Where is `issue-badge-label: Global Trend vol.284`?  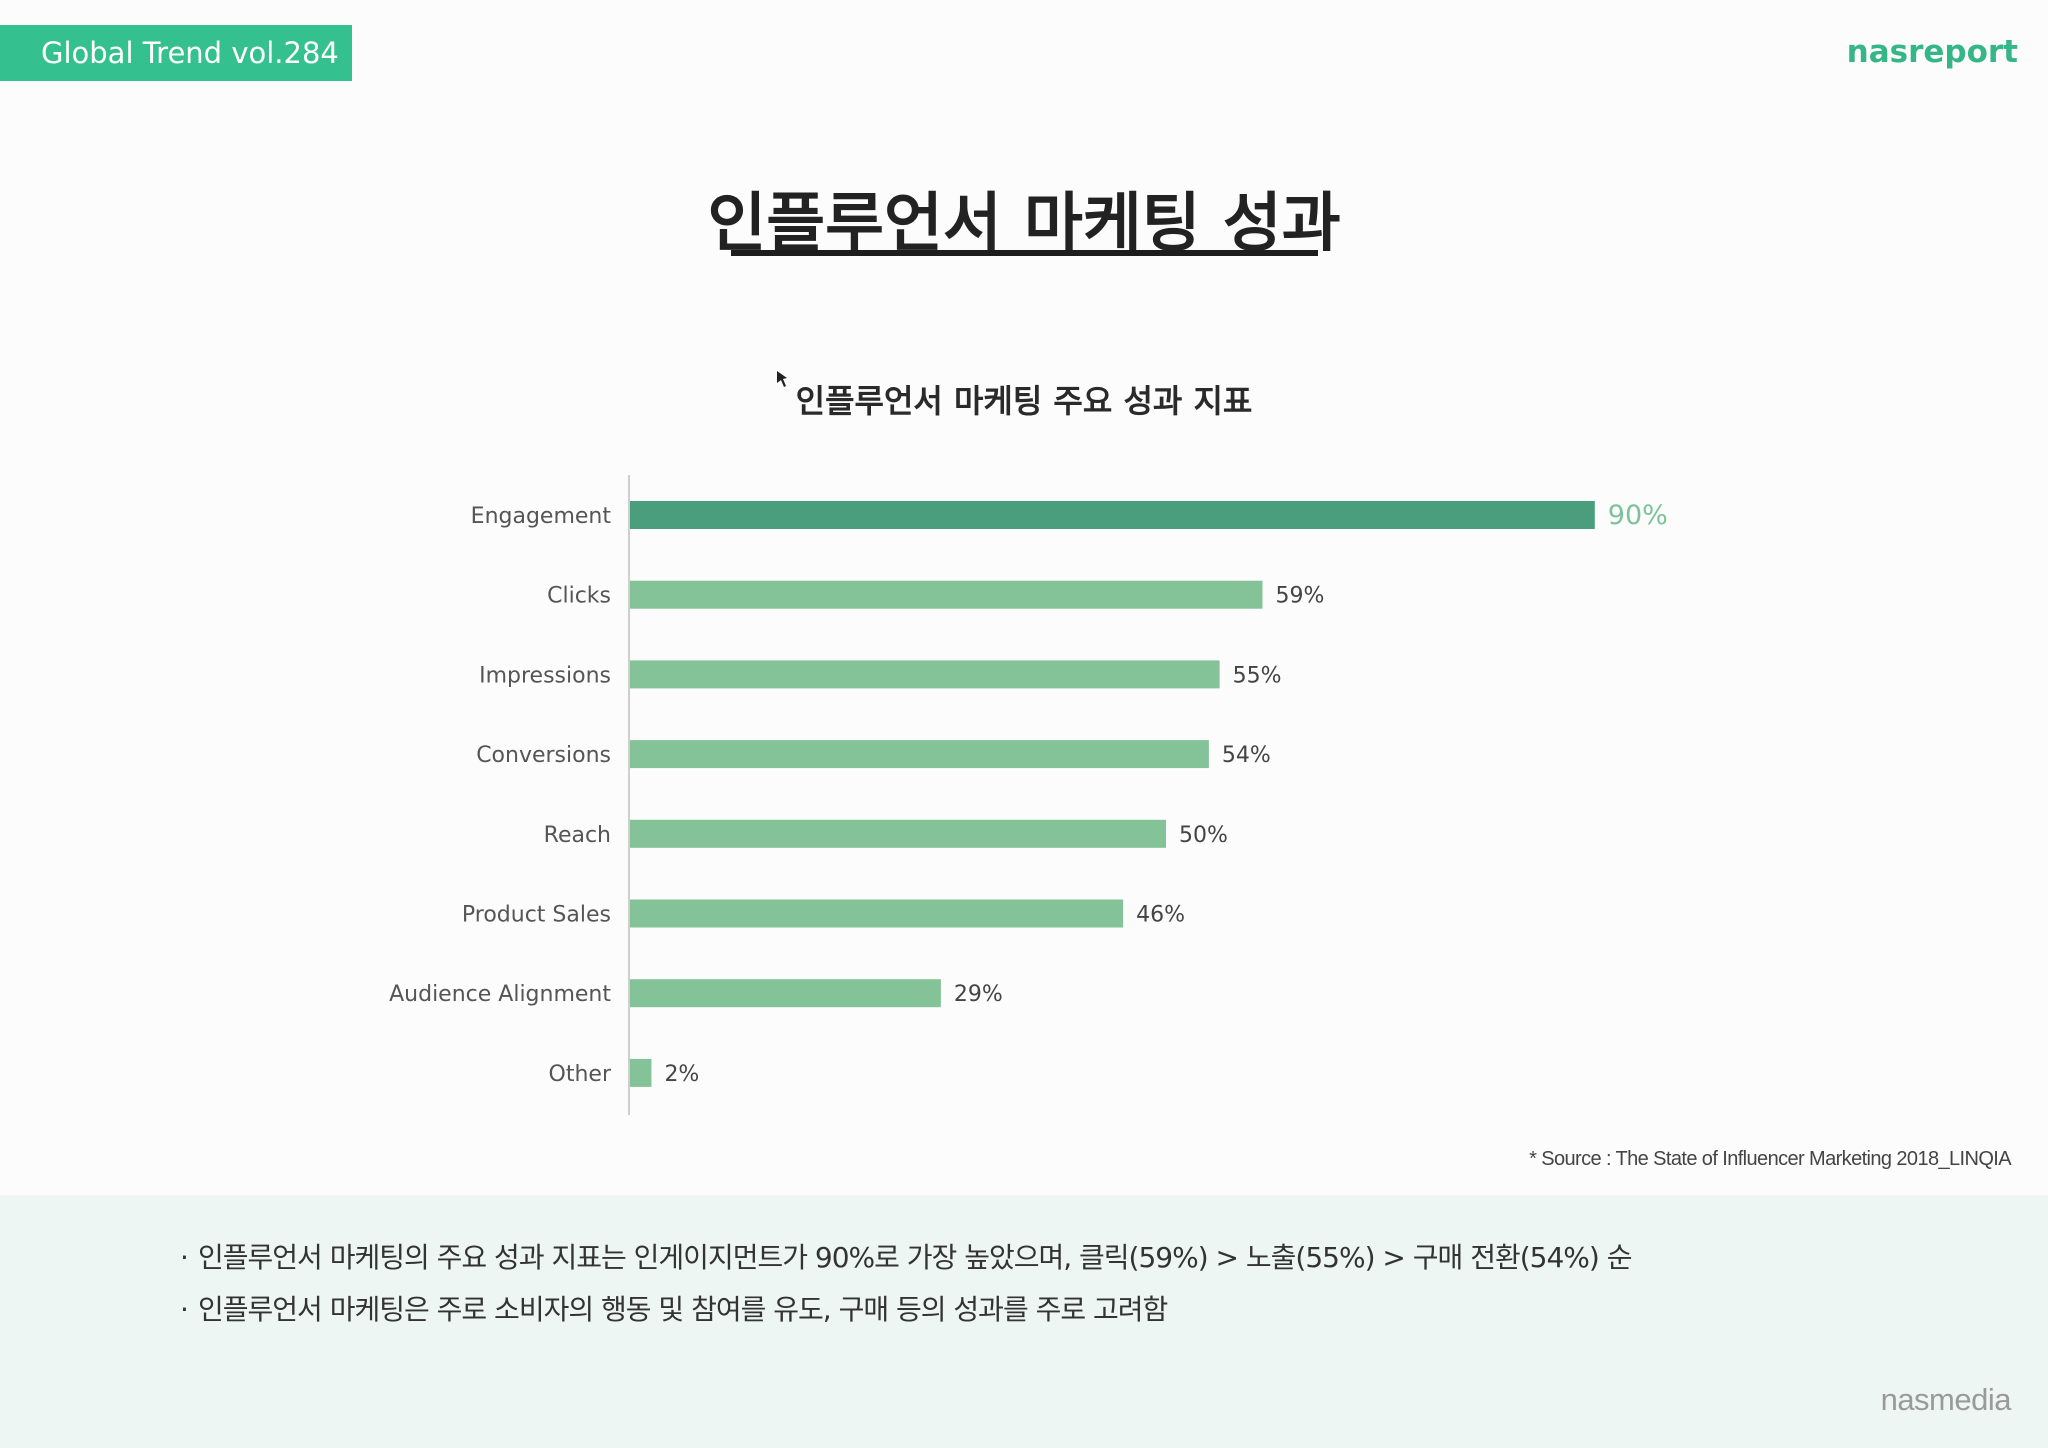 issue-badge-label: Global Trend vol.284 is located at coordinates (190, 53).